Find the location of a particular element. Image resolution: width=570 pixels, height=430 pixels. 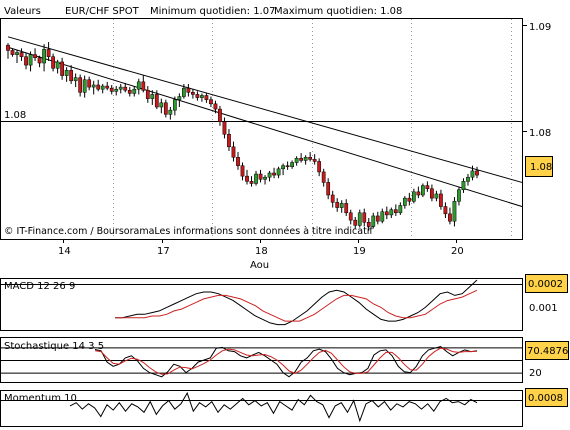

symbol-label: EUR/CHF SPOT is located at coordinates (102, 11).